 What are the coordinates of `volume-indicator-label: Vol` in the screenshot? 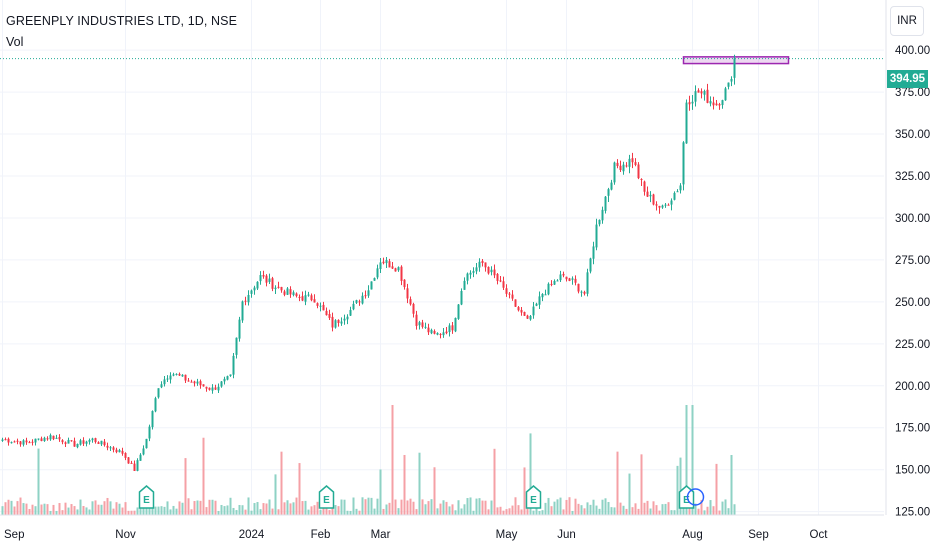 It's located at (15, 42).